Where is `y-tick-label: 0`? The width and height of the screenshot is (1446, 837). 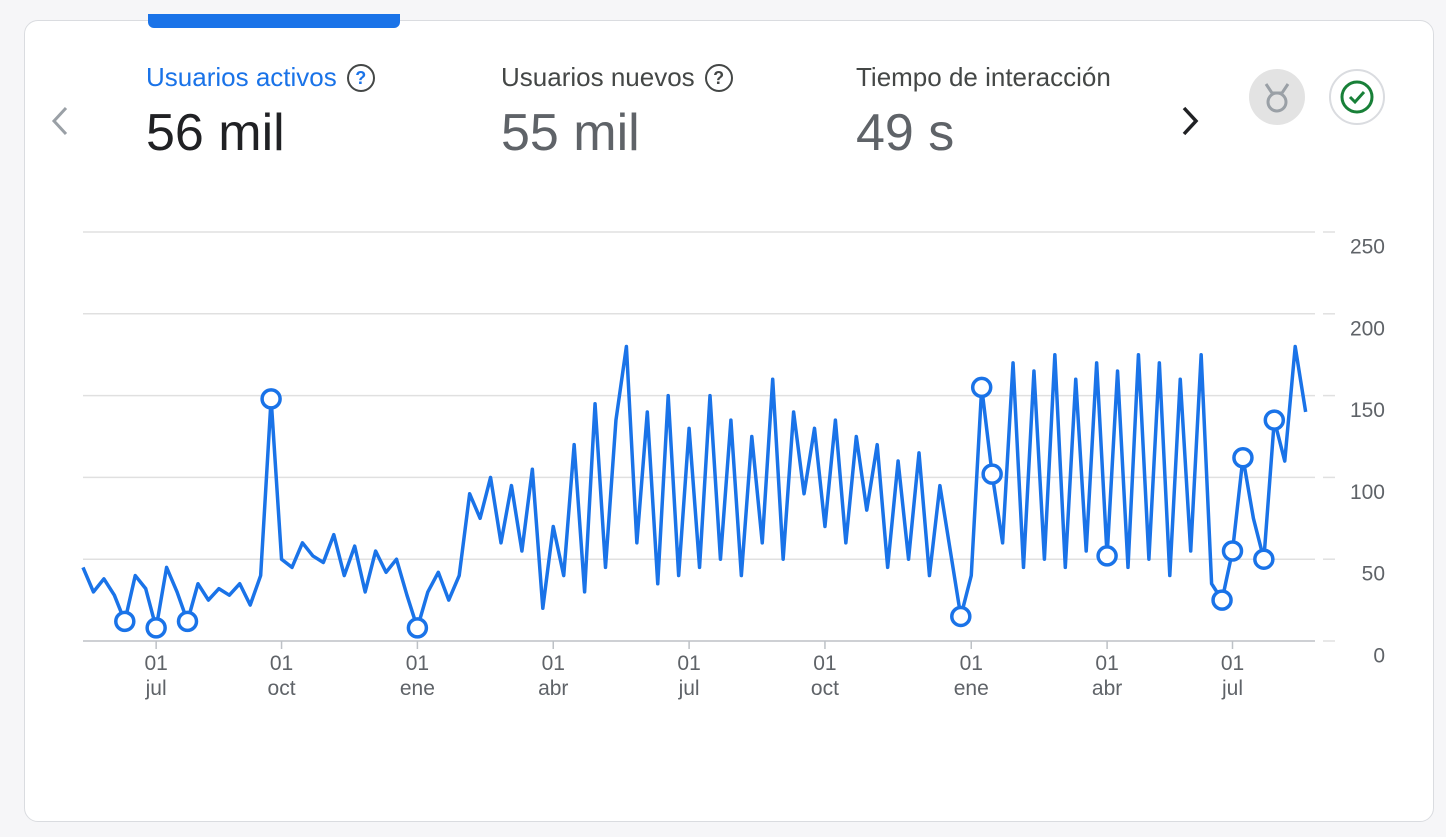 y-tick-label: 0 is located at coordinates (1379, 656).